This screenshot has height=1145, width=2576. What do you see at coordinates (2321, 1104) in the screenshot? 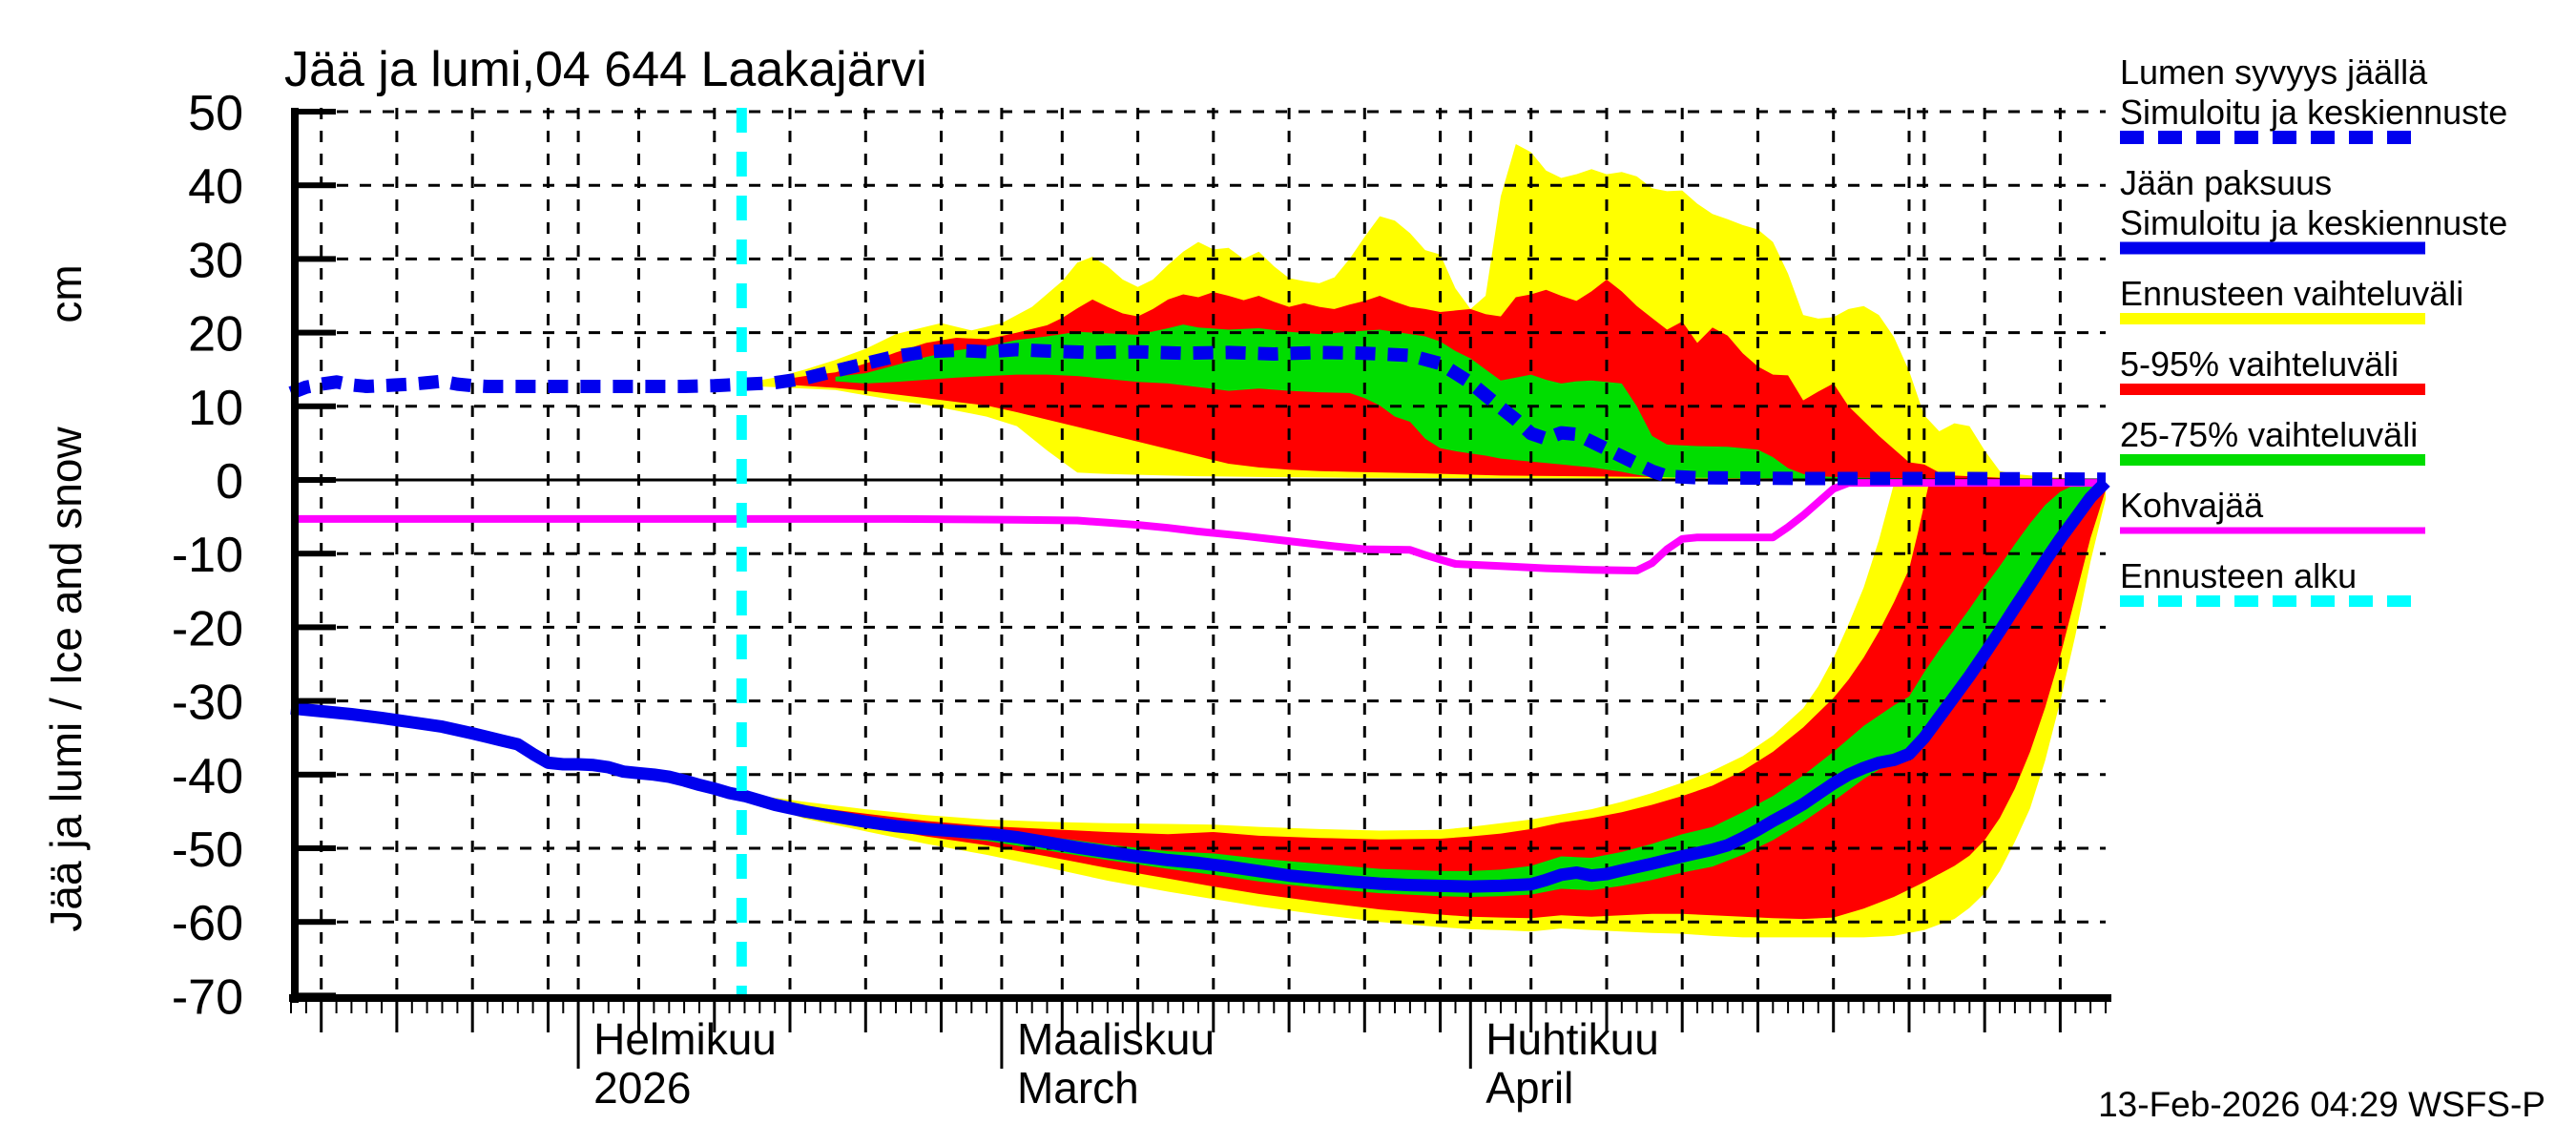
I see `footer-timestamp: 13-Feb-2026 04:29 WSFS-P` at bounding box center [2321, 1104].